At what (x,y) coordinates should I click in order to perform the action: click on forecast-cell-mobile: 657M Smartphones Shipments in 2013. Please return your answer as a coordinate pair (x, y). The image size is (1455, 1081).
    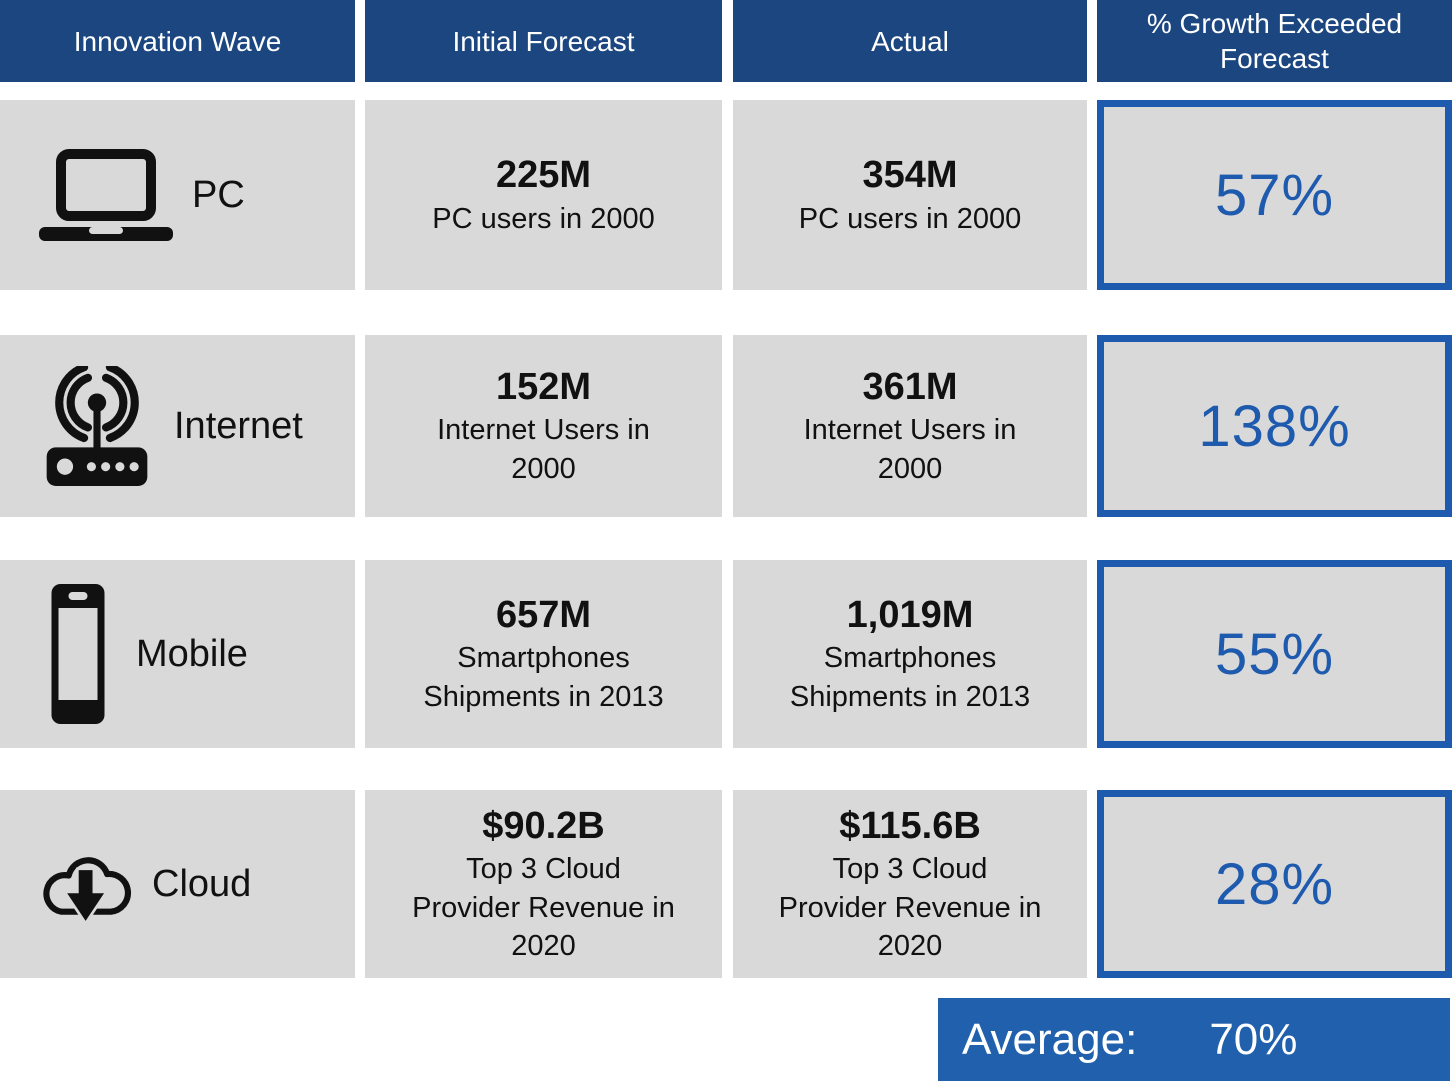
    Looking at the image, I should click on (543, 654).